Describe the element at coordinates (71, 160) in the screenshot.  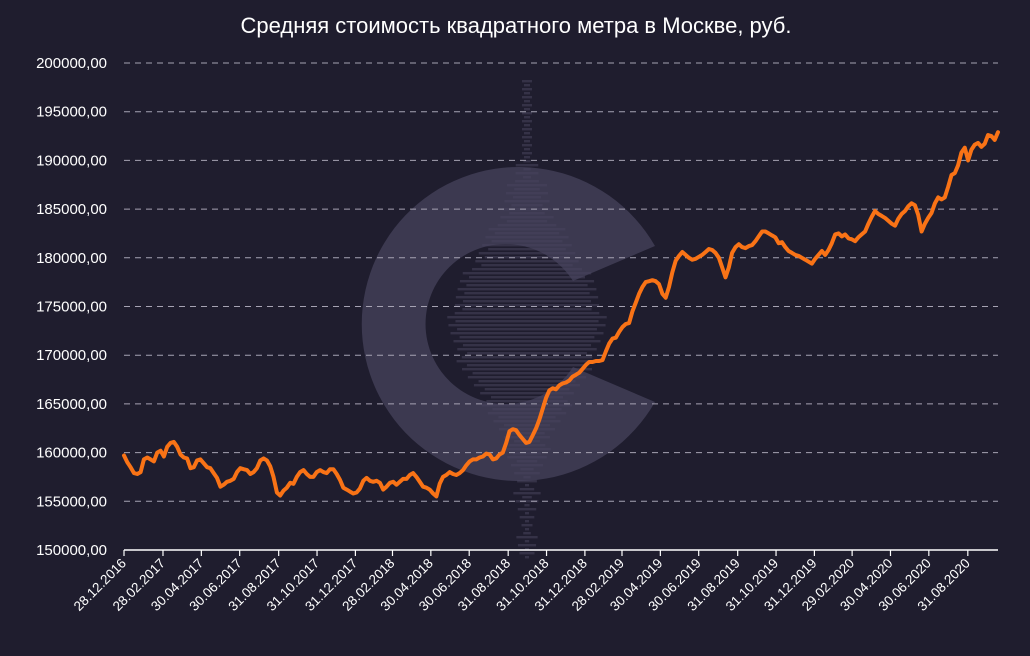
I see `y-tick-label: 190000,00` at that location.